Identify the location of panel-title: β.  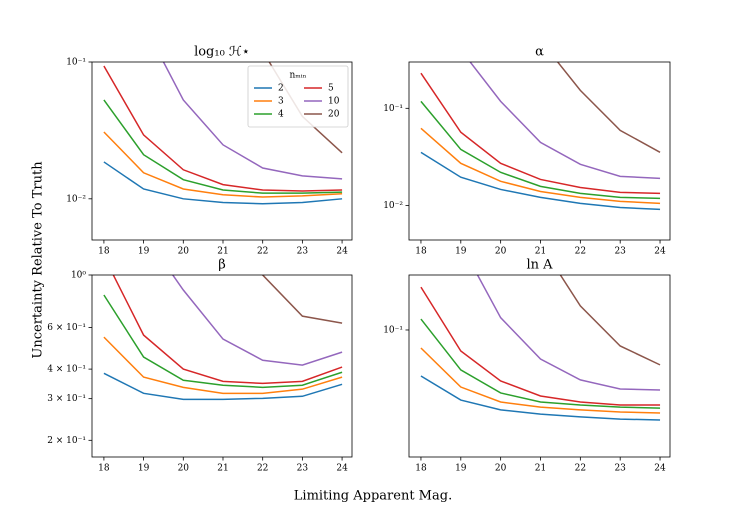
(222, 265).